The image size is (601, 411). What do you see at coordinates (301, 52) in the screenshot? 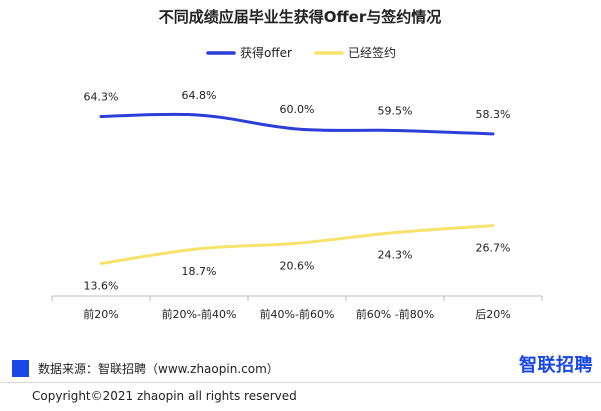
I see `legend: 获得offer 已经签约` at bounding box center [301, 52].